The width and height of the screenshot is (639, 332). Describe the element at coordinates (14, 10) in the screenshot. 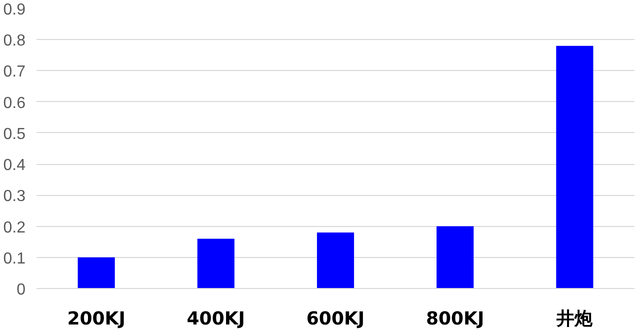

I see `y-tick-label: 0.9` at that location.